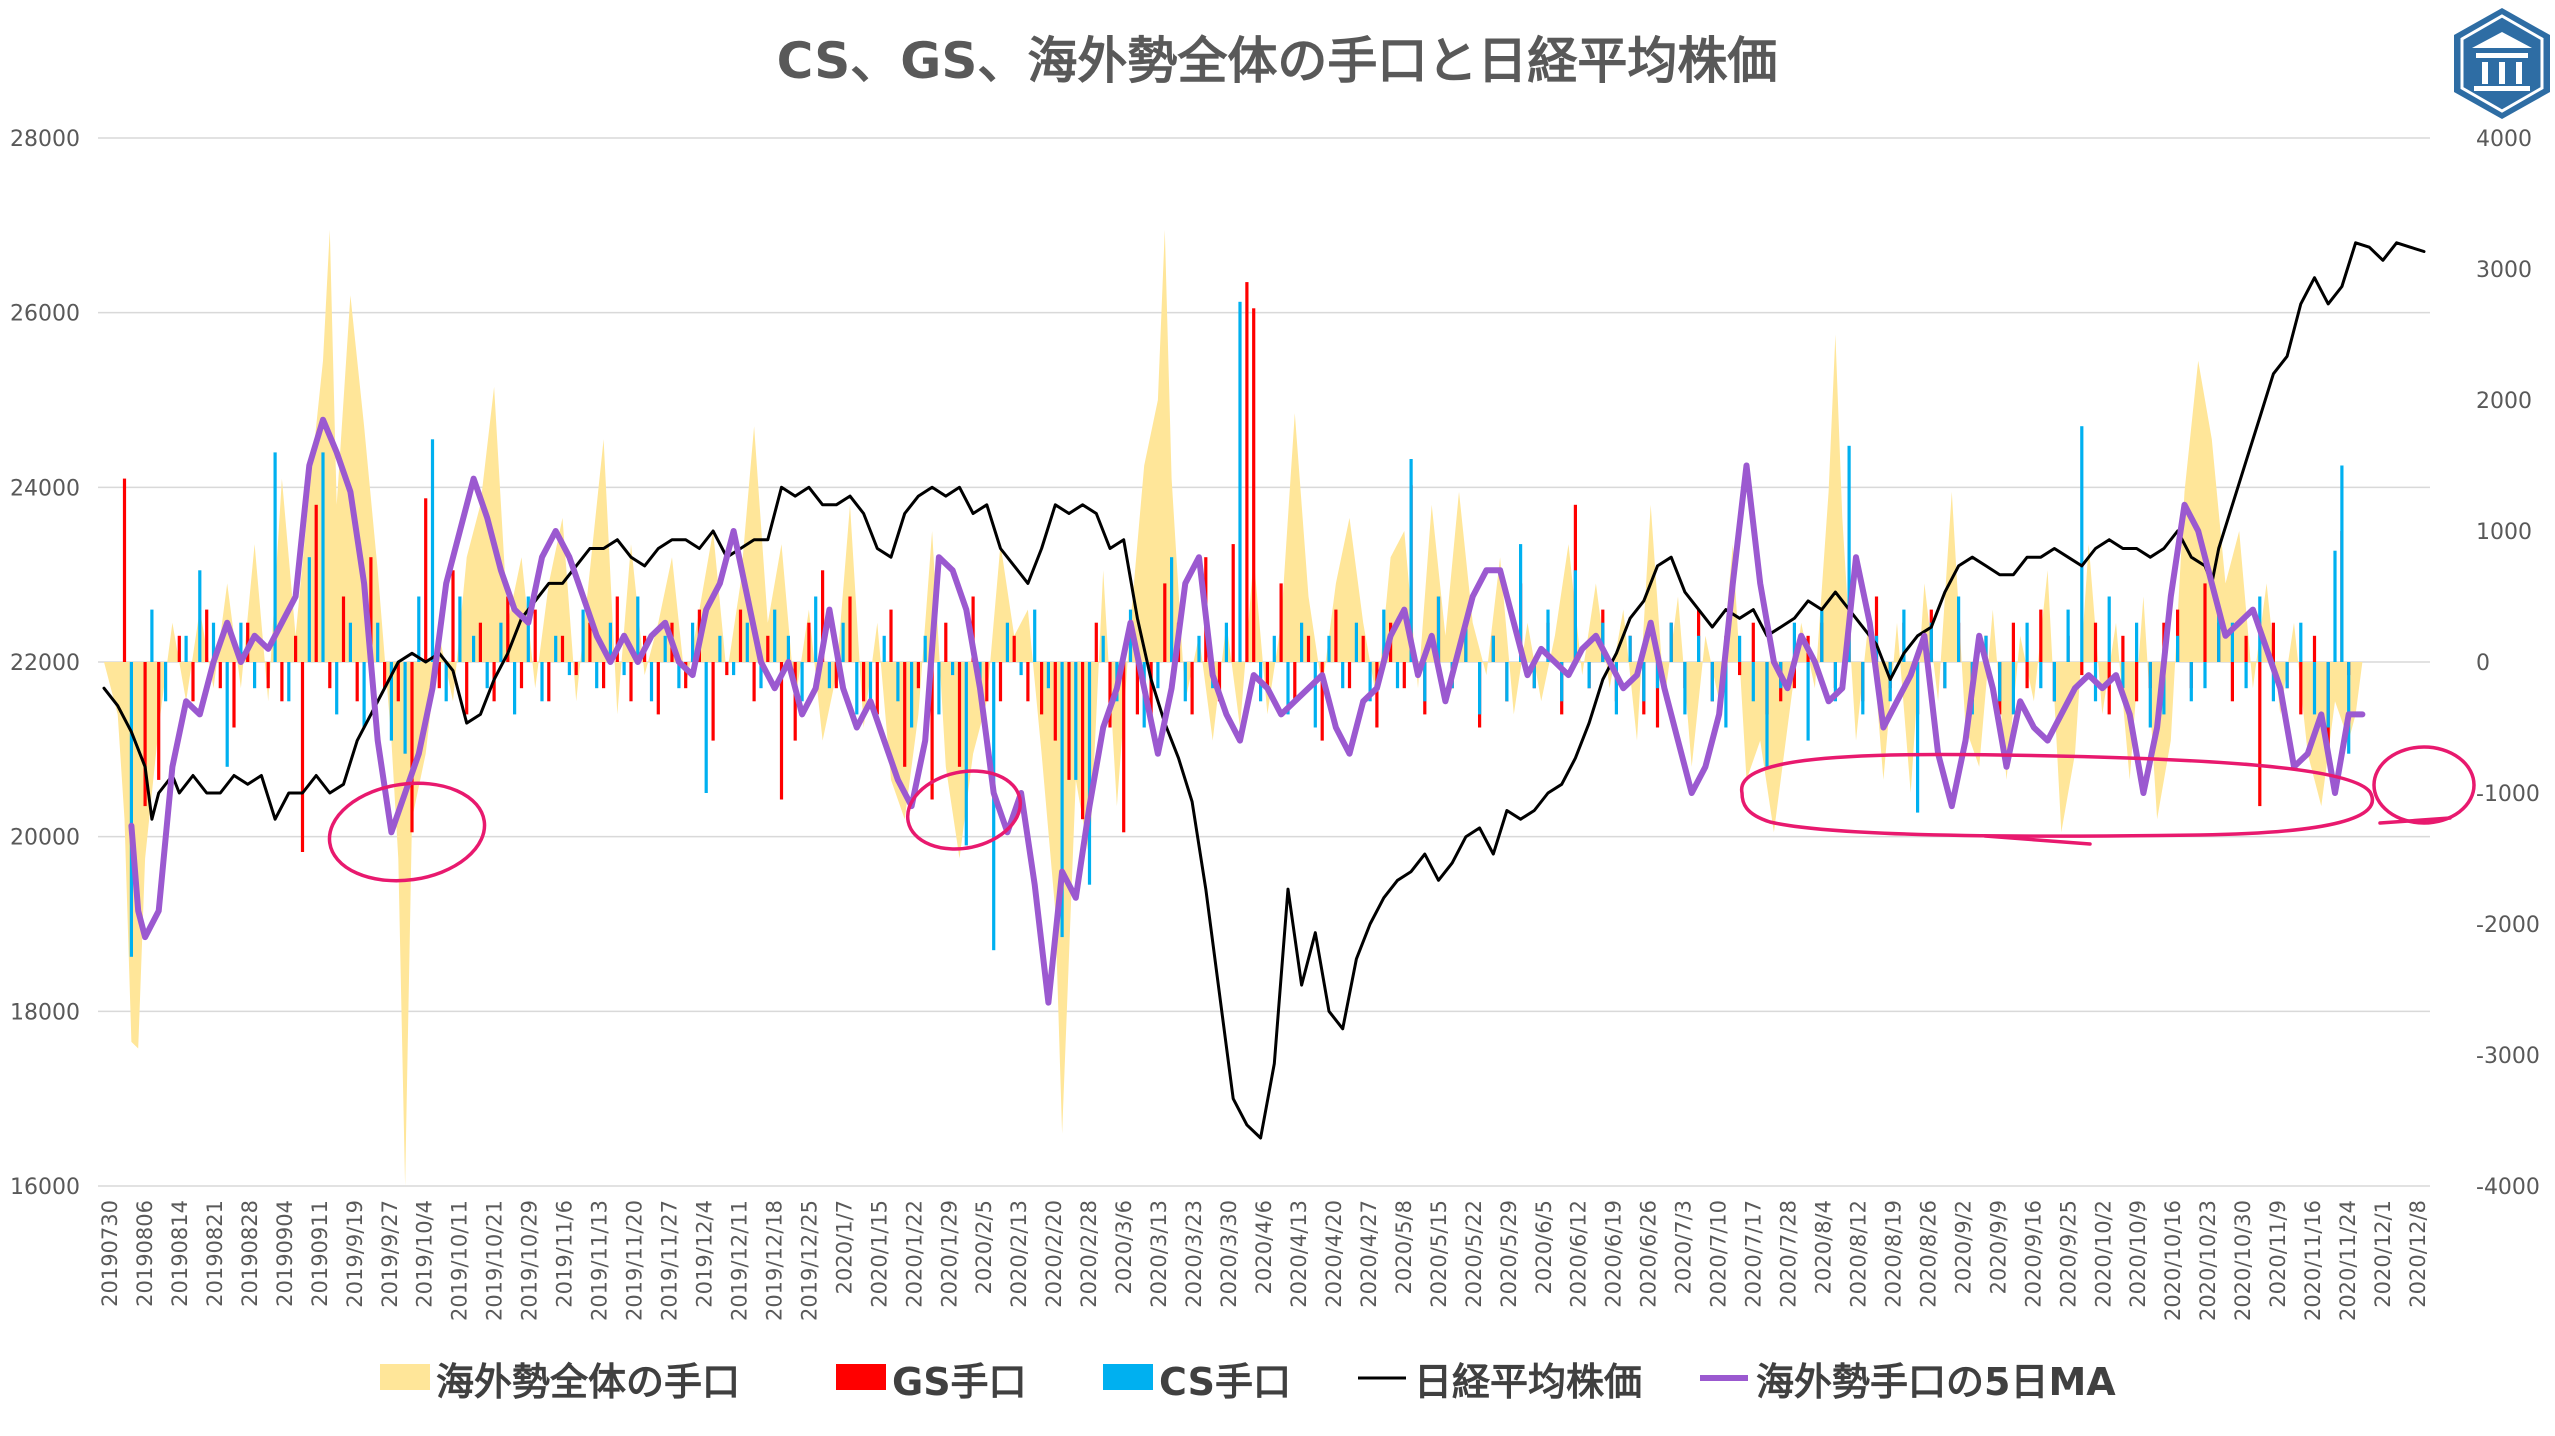 The width and height of the screenshot is (2555, 1436). I want to click on x-tick-label: 2019/12/25, so click(809, 1260).